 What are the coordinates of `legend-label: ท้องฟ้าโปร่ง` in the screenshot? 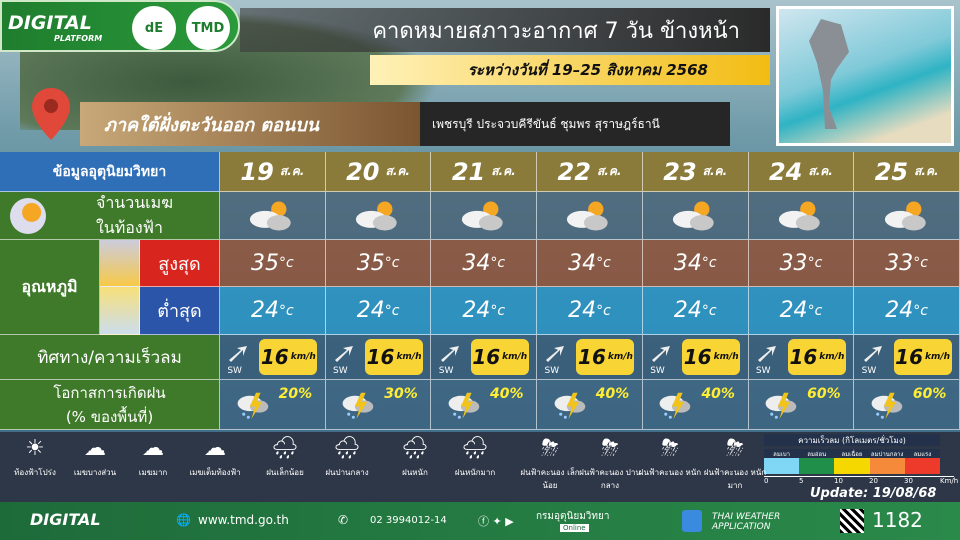 It's located at (35, 472).